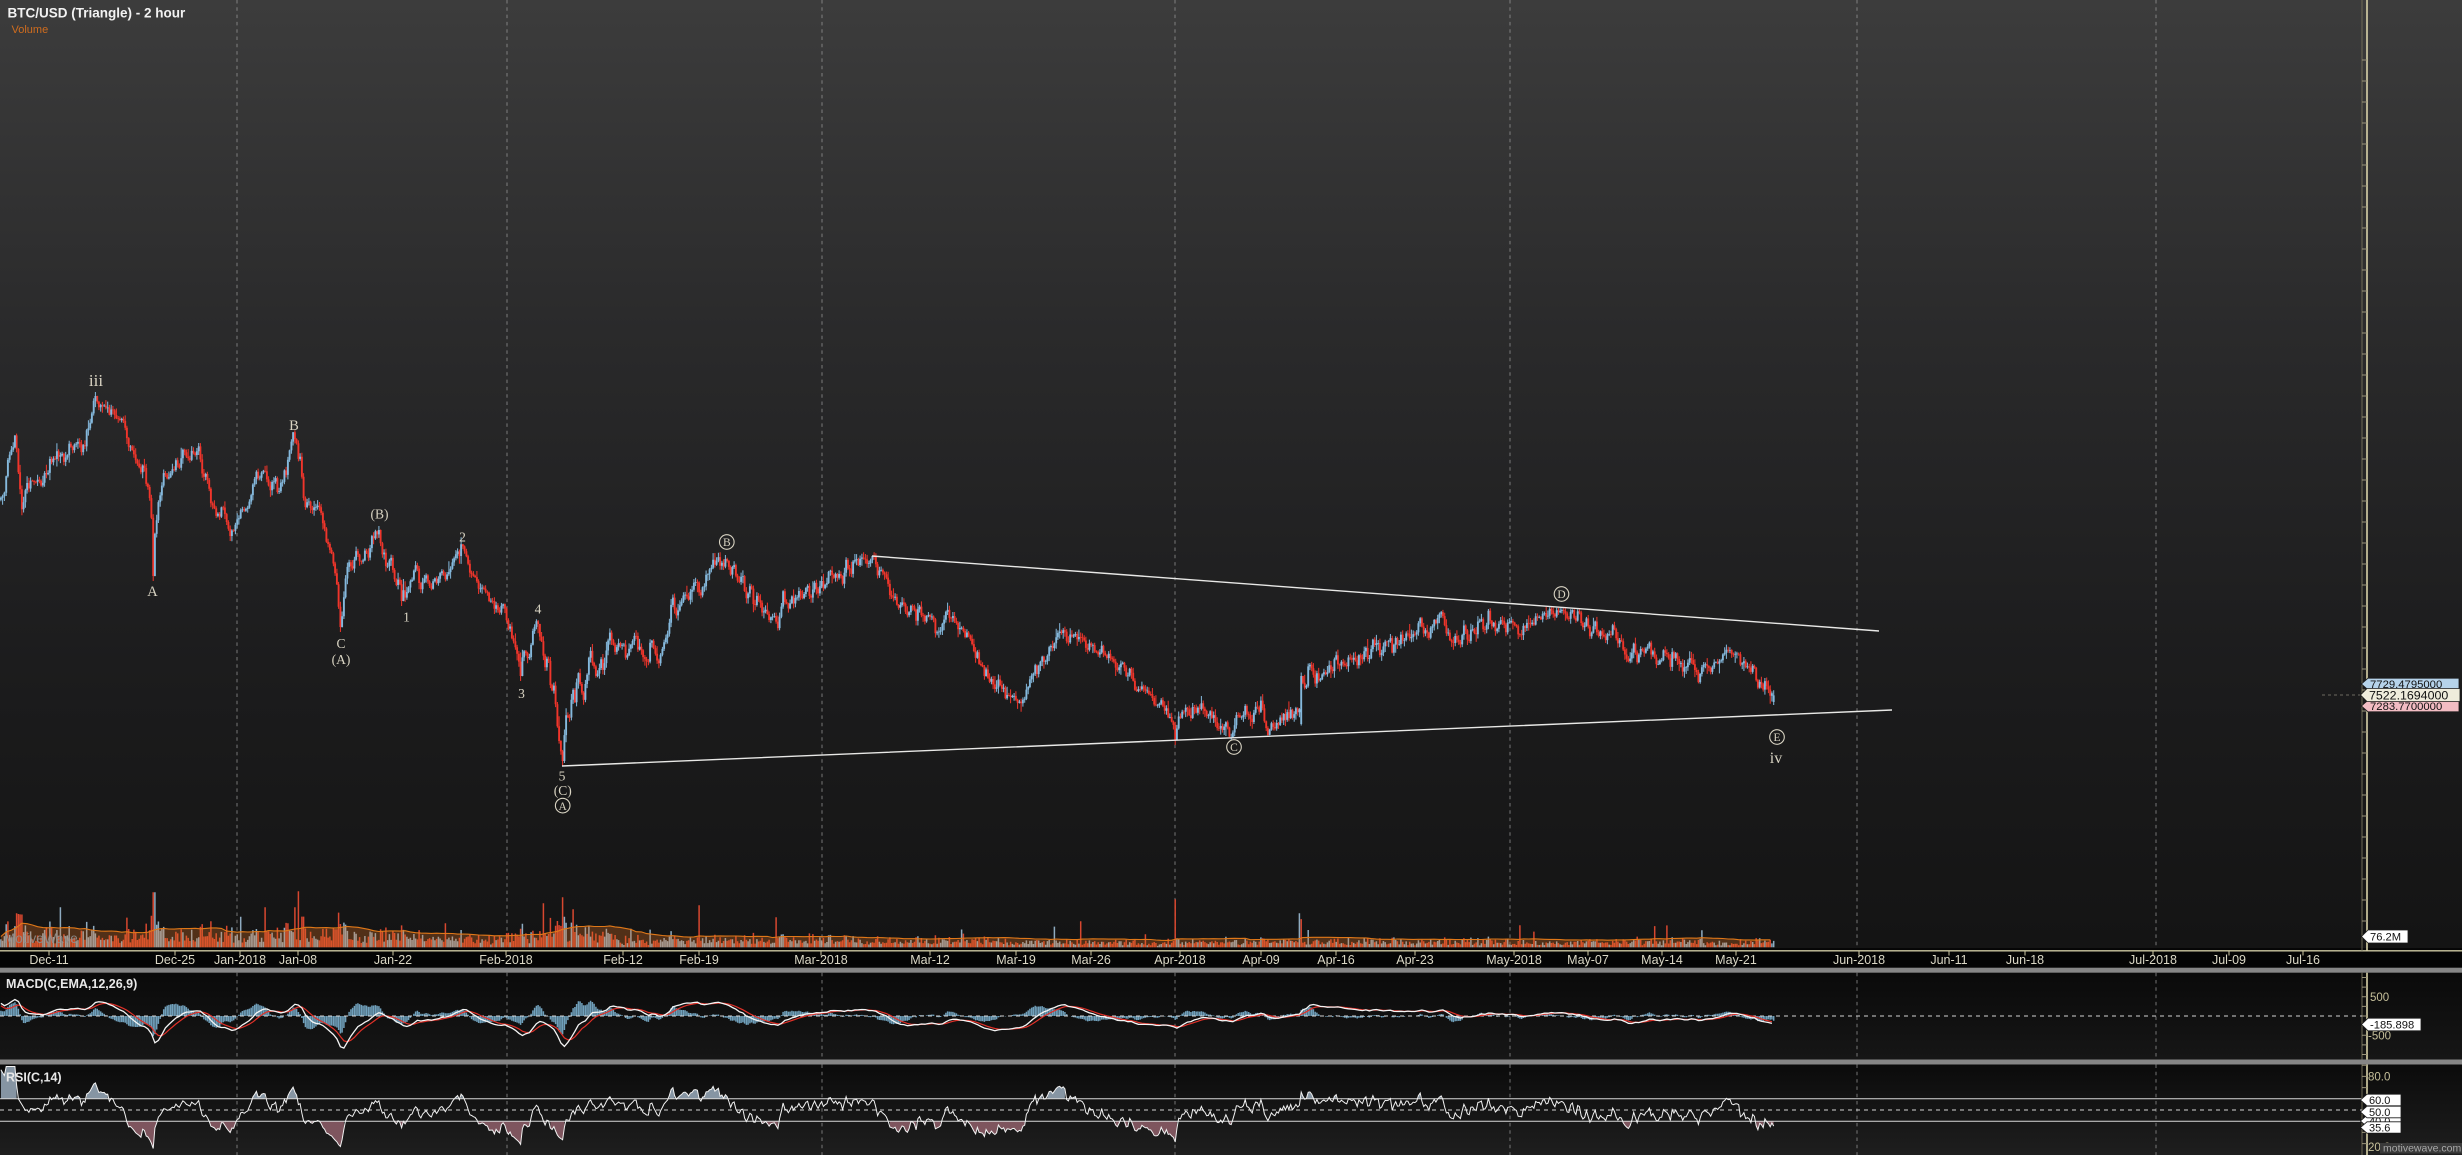 The height and width of the screenshot is (1155, 2462). Describe the element at coordinates (2379, 1077) in the screenshot. I see `svg-text: 80.0` at that location.